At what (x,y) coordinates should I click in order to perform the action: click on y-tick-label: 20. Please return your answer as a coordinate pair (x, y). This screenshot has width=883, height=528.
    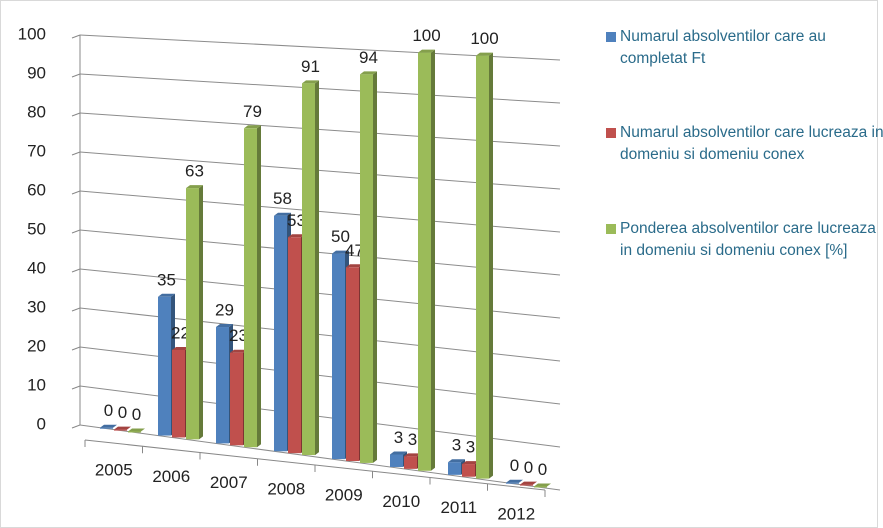
    Looking at the image, I should click on (36, 345).